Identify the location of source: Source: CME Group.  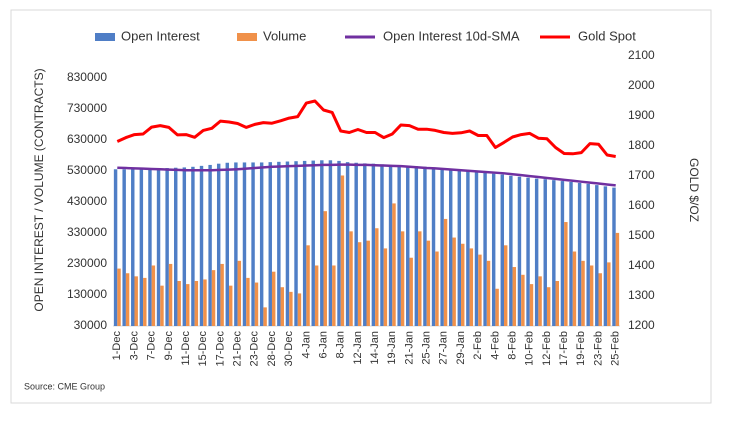
(64, 386).